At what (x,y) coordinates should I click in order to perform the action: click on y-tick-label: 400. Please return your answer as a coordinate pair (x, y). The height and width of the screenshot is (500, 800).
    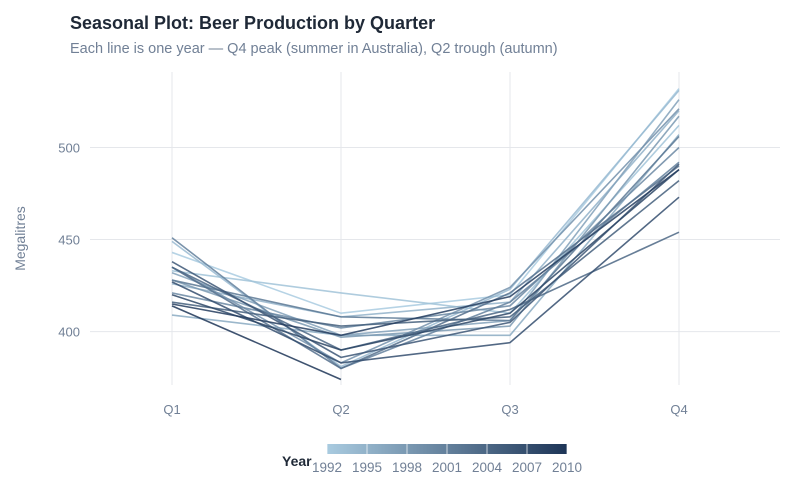
    Looking at the image, I should click on (69, 332).